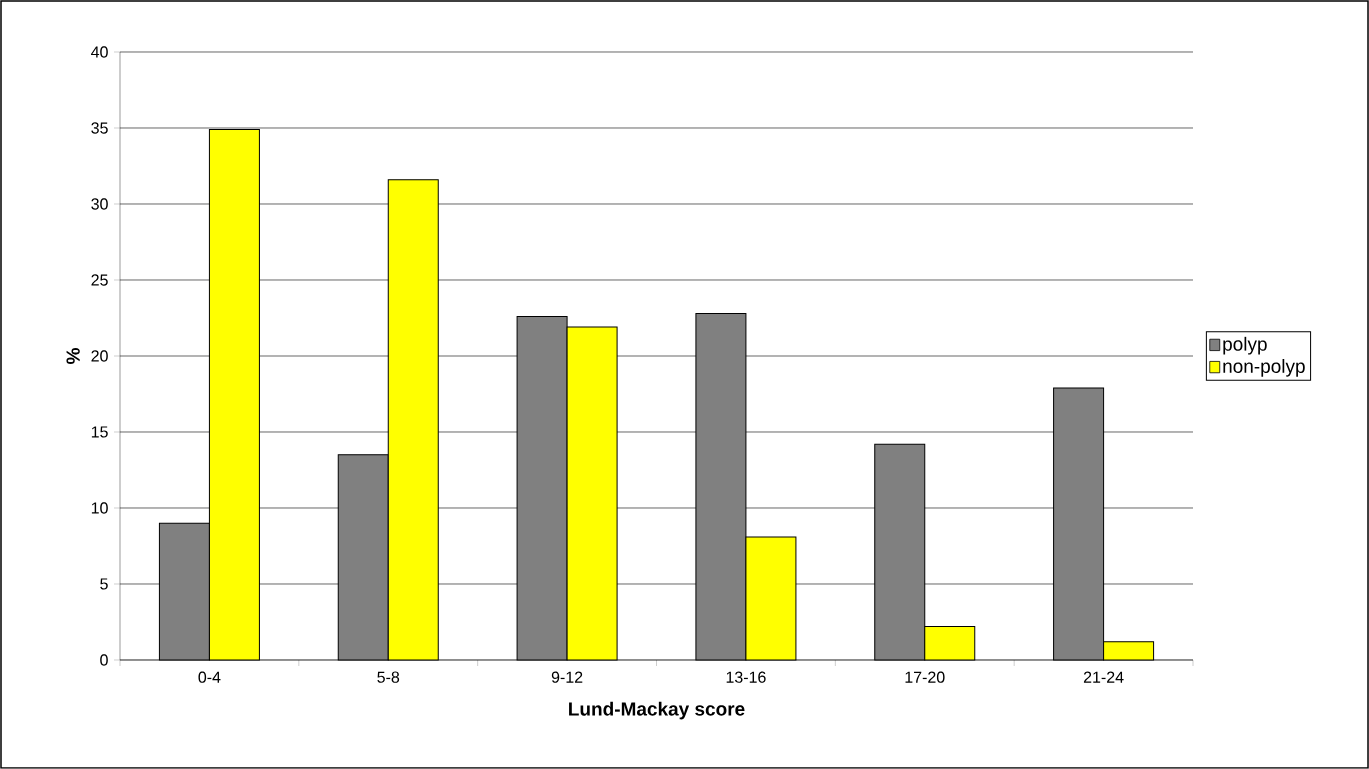 The height and width of the screenshot is (769, 1369). What do you see at coordinates (1103, 677) in the screenshot?
I see `x-tick-label: 21-24` at bounding box center [1103, 677].